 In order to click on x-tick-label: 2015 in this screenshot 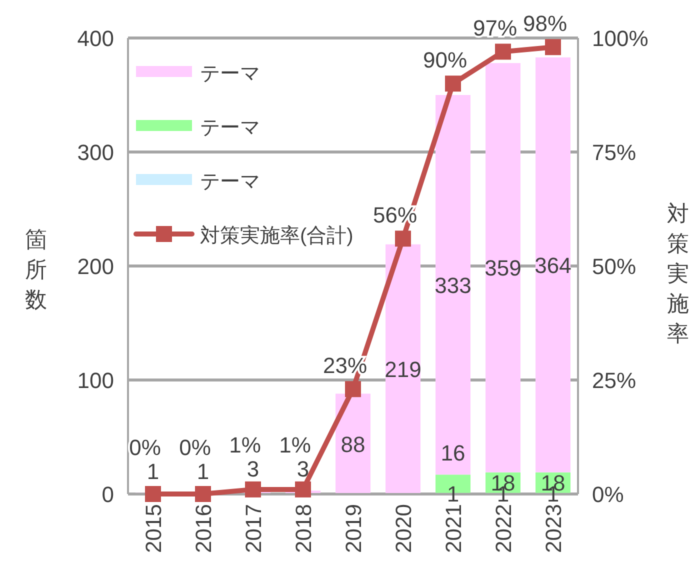, I will do `click(153, 528)`.